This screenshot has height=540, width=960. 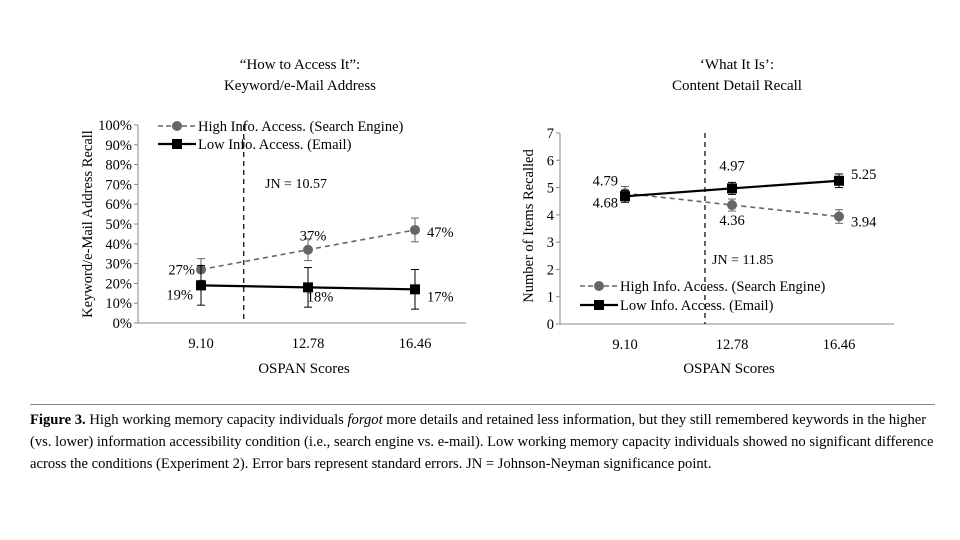 What do you see at coordinates (737, 65) in the screenshot?
I see `chart-title-line1: ‘What It Is’:` at bounding box center [737, 65].